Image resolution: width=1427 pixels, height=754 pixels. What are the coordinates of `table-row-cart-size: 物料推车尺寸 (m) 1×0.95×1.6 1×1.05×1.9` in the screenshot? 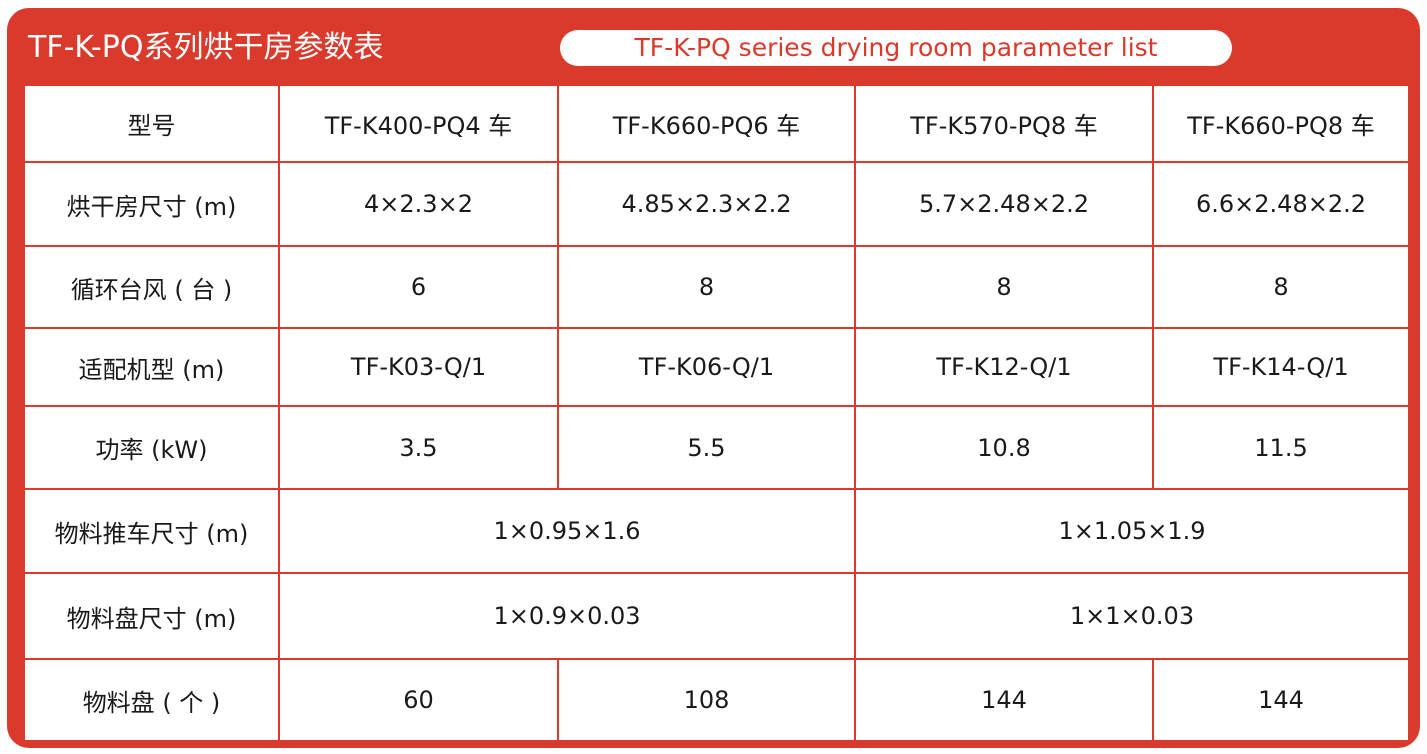 It's located at (716, 531).